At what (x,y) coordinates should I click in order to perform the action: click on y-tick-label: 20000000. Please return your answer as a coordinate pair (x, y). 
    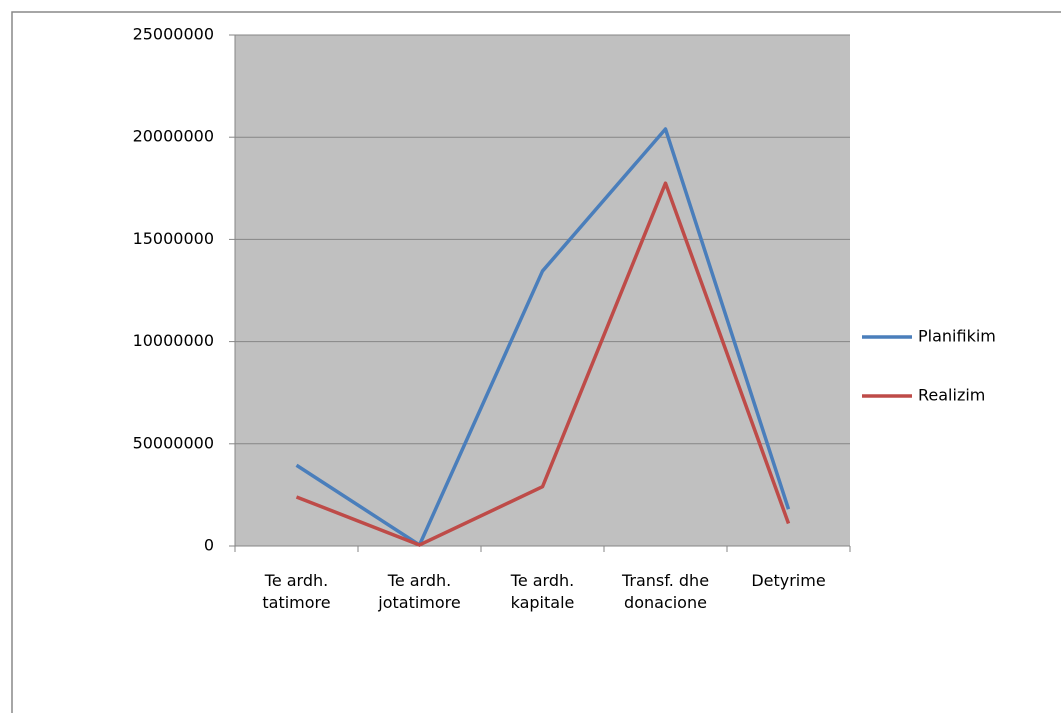
    Looking at the image, I should click on (173, 136).